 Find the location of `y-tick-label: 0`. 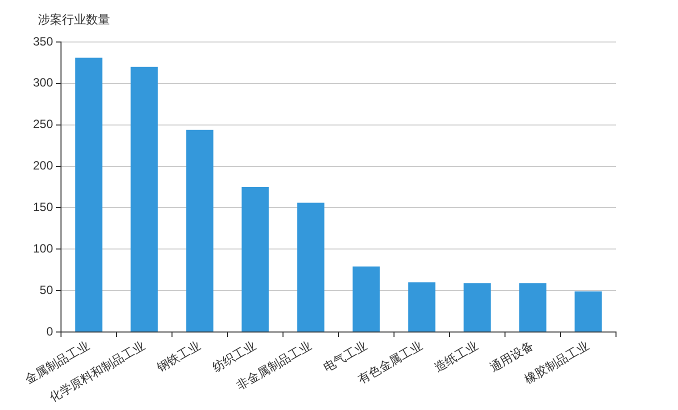

y-tick-label: 0 is located at coordinates (50, 331).